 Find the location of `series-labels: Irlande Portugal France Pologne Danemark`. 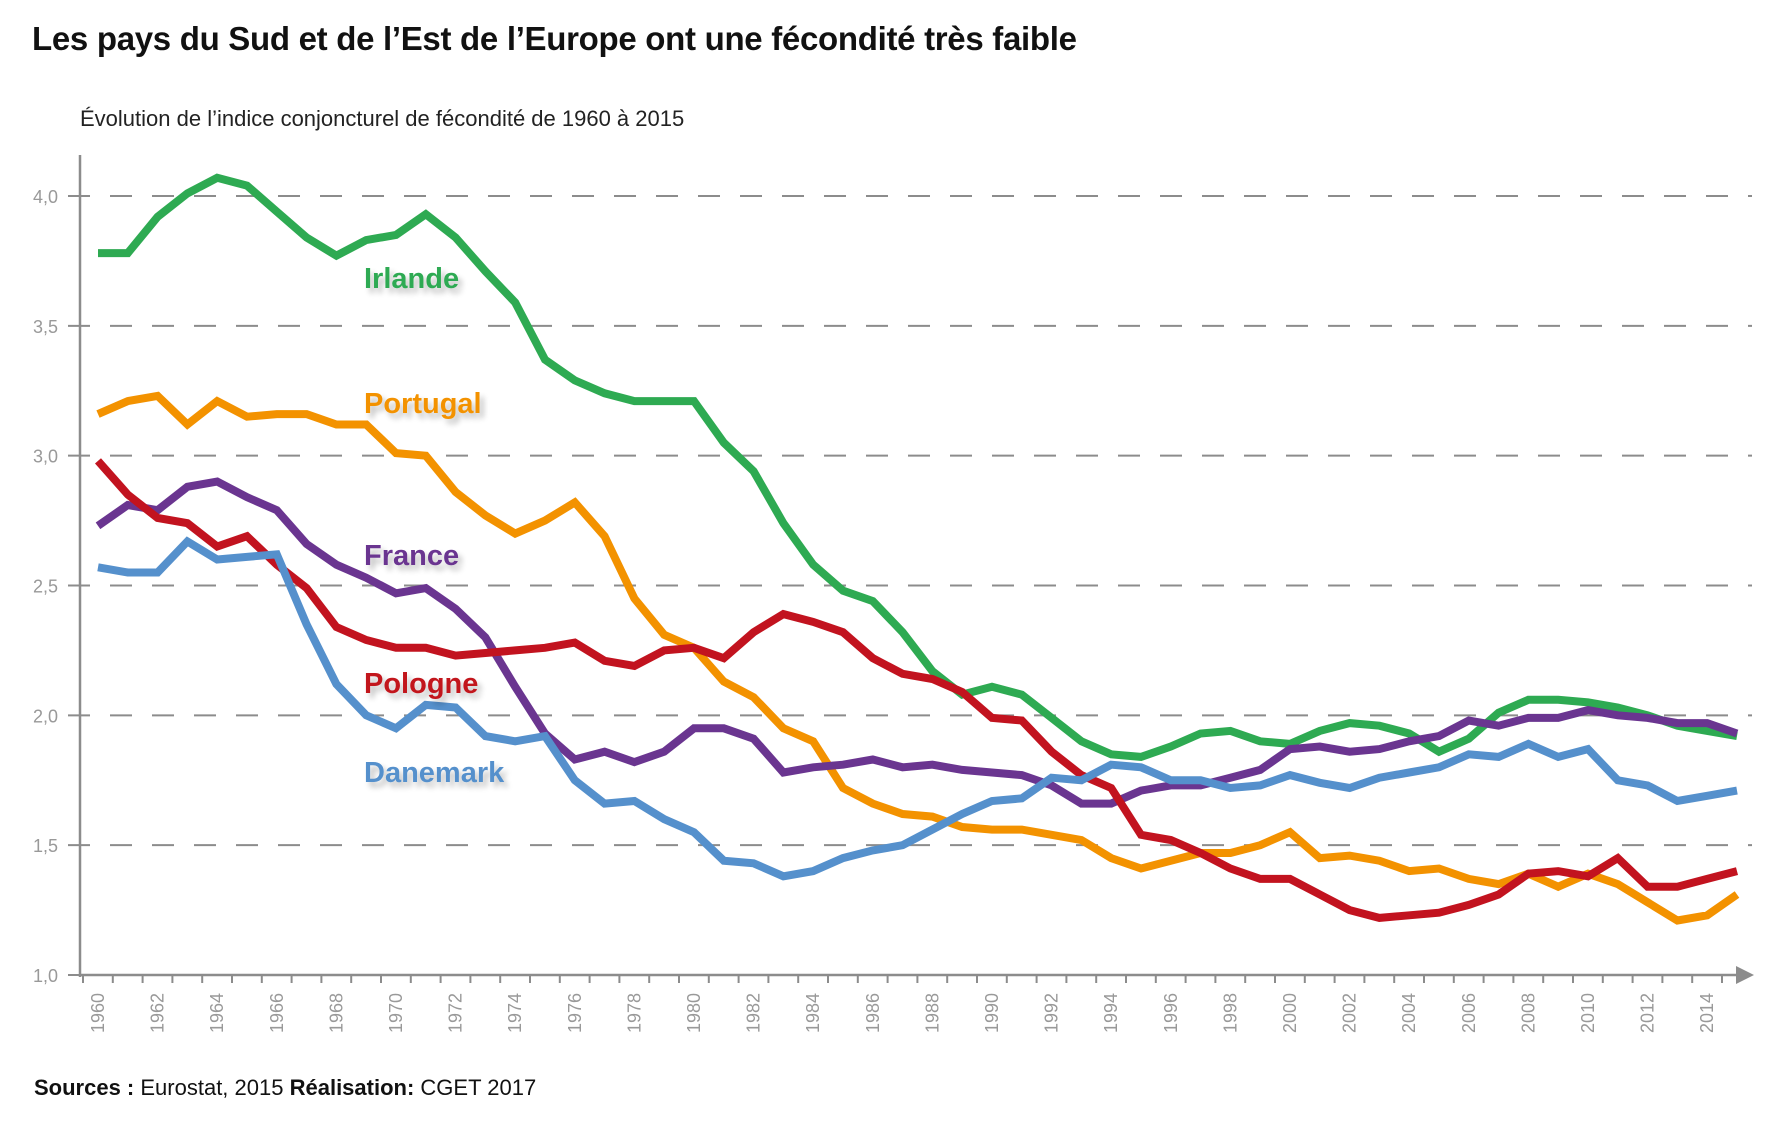

series-labels: Irlande Portugal France Pologne Danemark is located at coordinates (434, 526).